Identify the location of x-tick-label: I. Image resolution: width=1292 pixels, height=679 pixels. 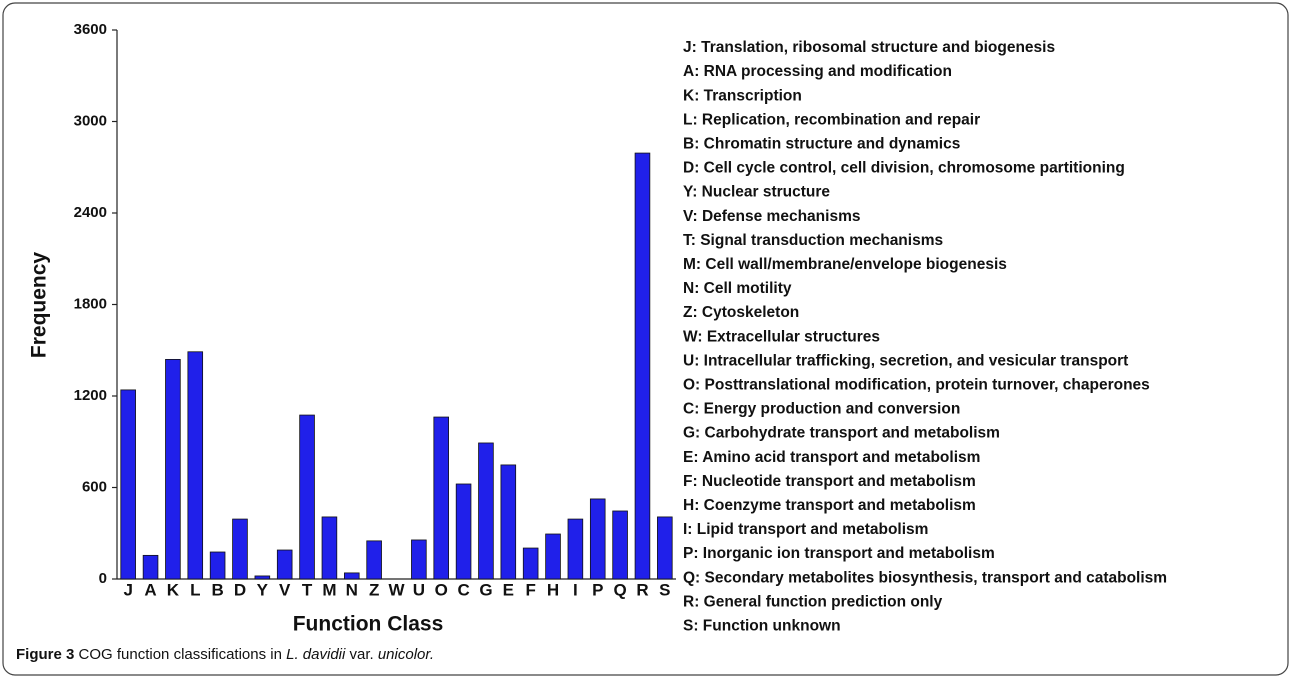
(575, 589).